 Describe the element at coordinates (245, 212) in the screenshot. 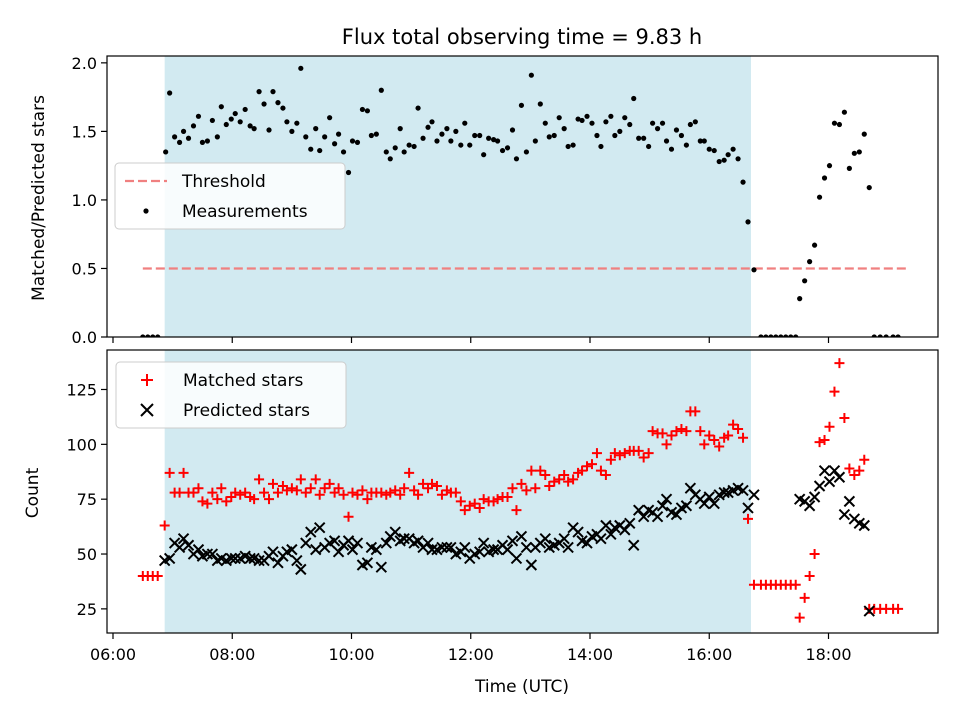

I see `legend-label: Measurements` at that location.